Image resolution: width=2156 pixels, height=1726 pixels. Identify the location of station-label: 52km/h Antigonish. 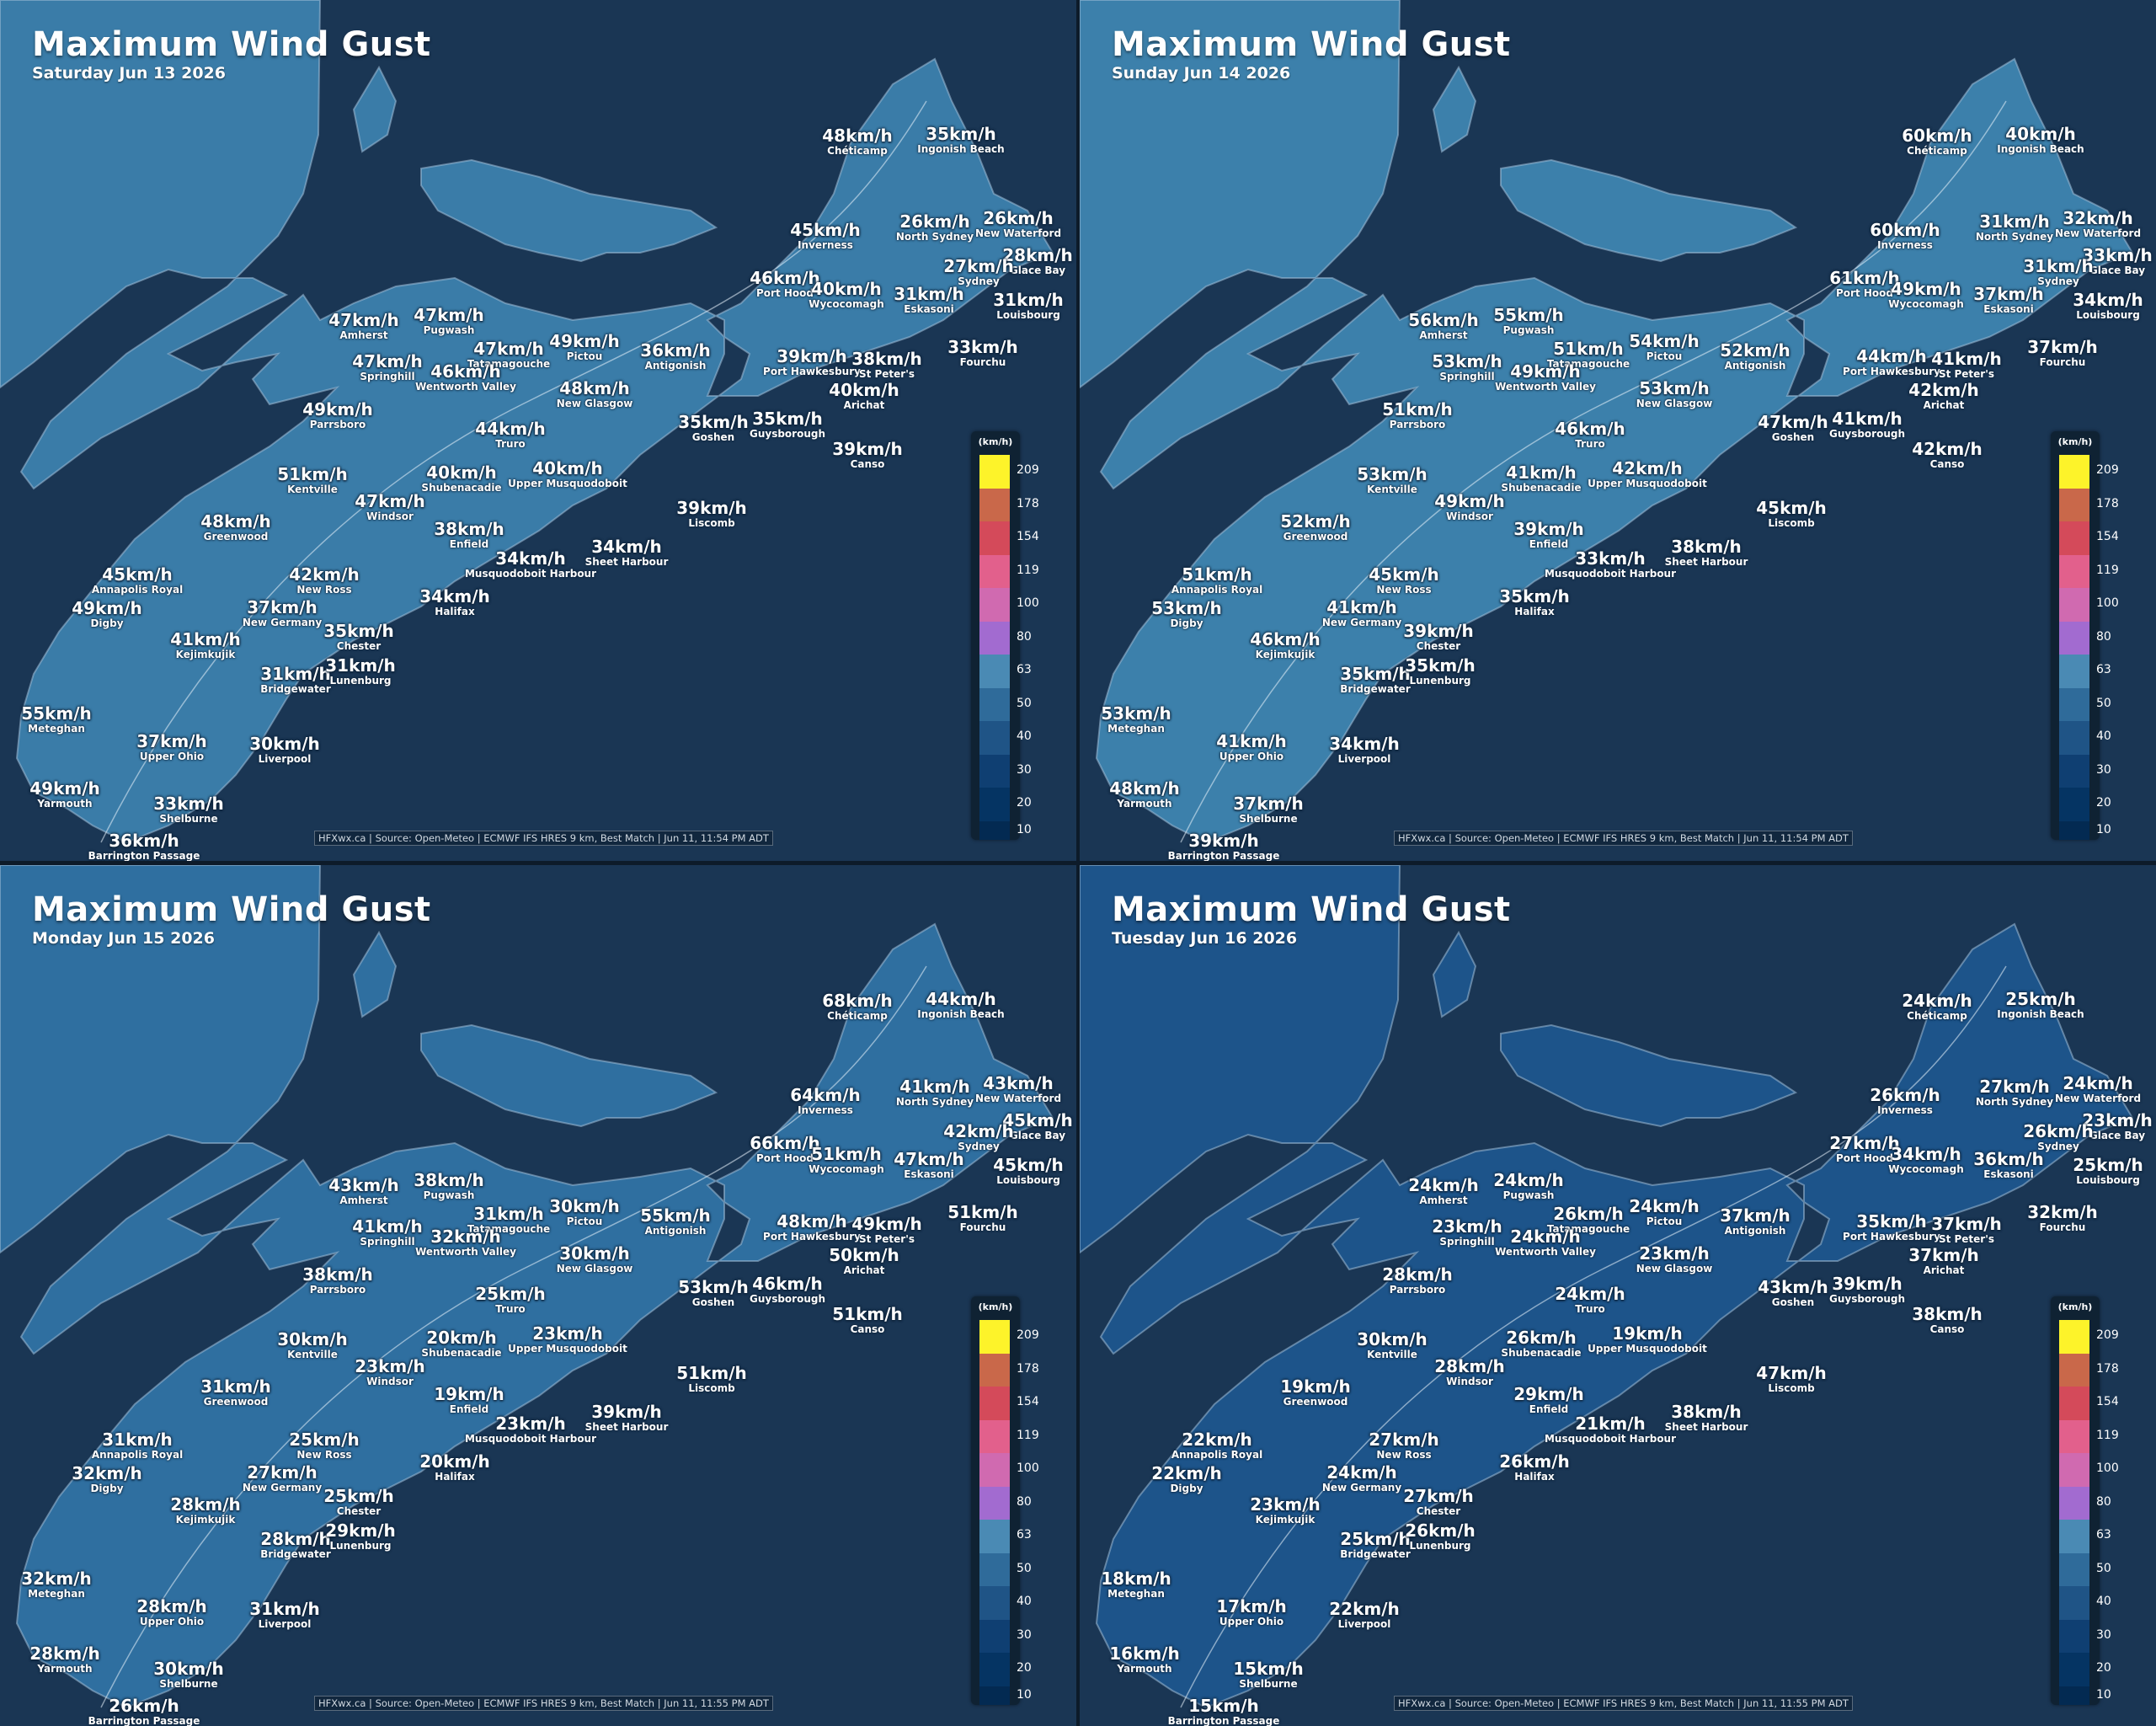
(1755, 356).